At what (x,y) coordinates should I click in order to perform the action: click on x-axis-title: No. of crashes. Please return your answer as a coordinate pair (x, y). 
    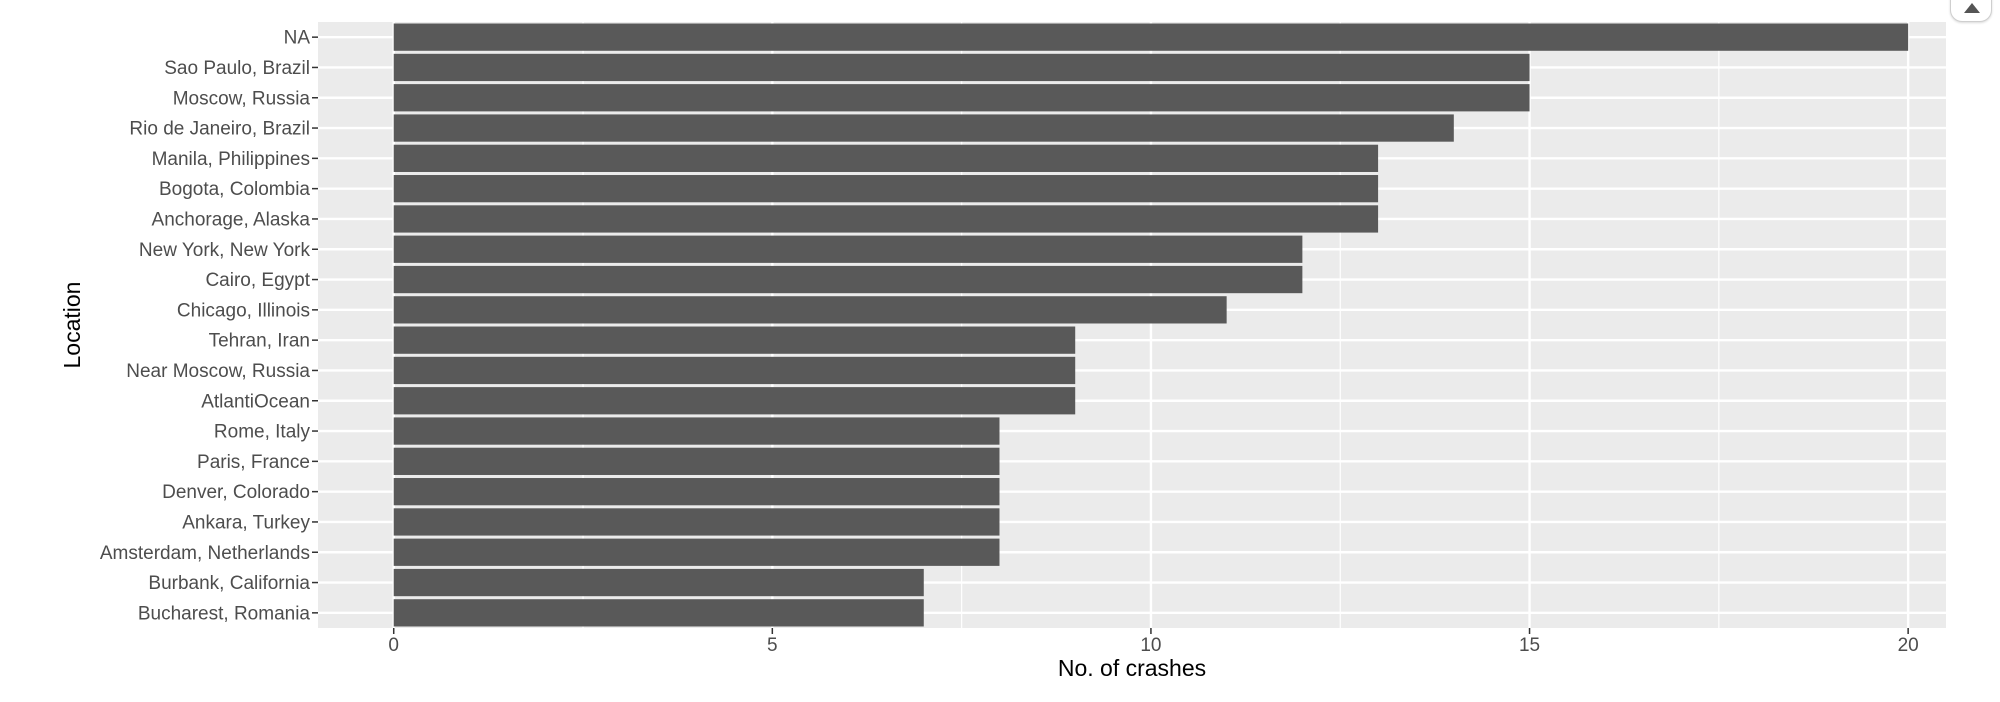
    Looking at the image, I should click on (1132, 668).